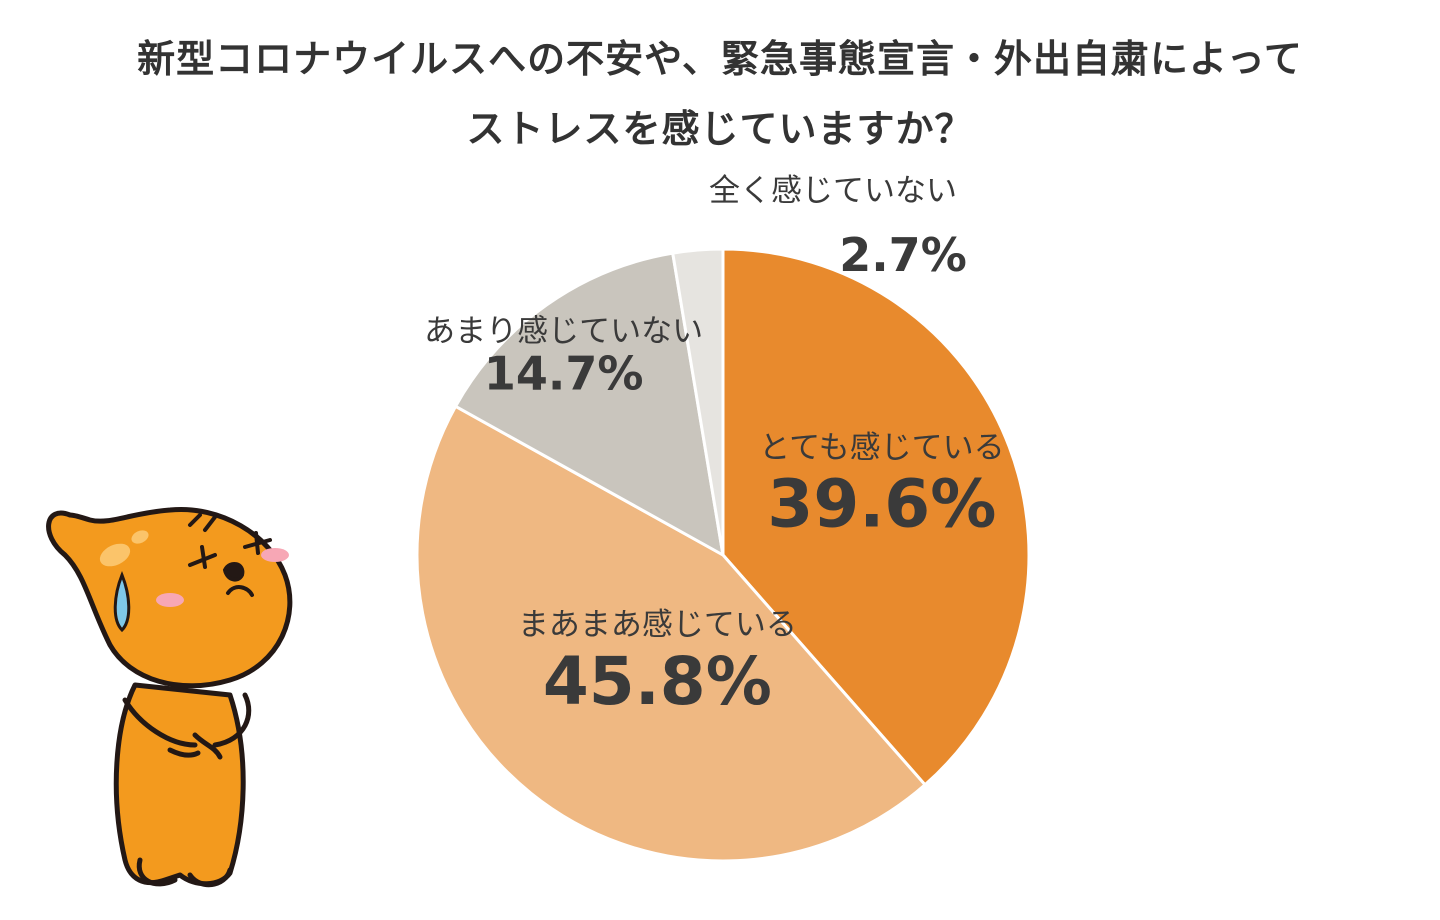 This screenshot has height=920, width=1440. I want to click on slice-label-2: まあまあ感じている, so click(657, 625).